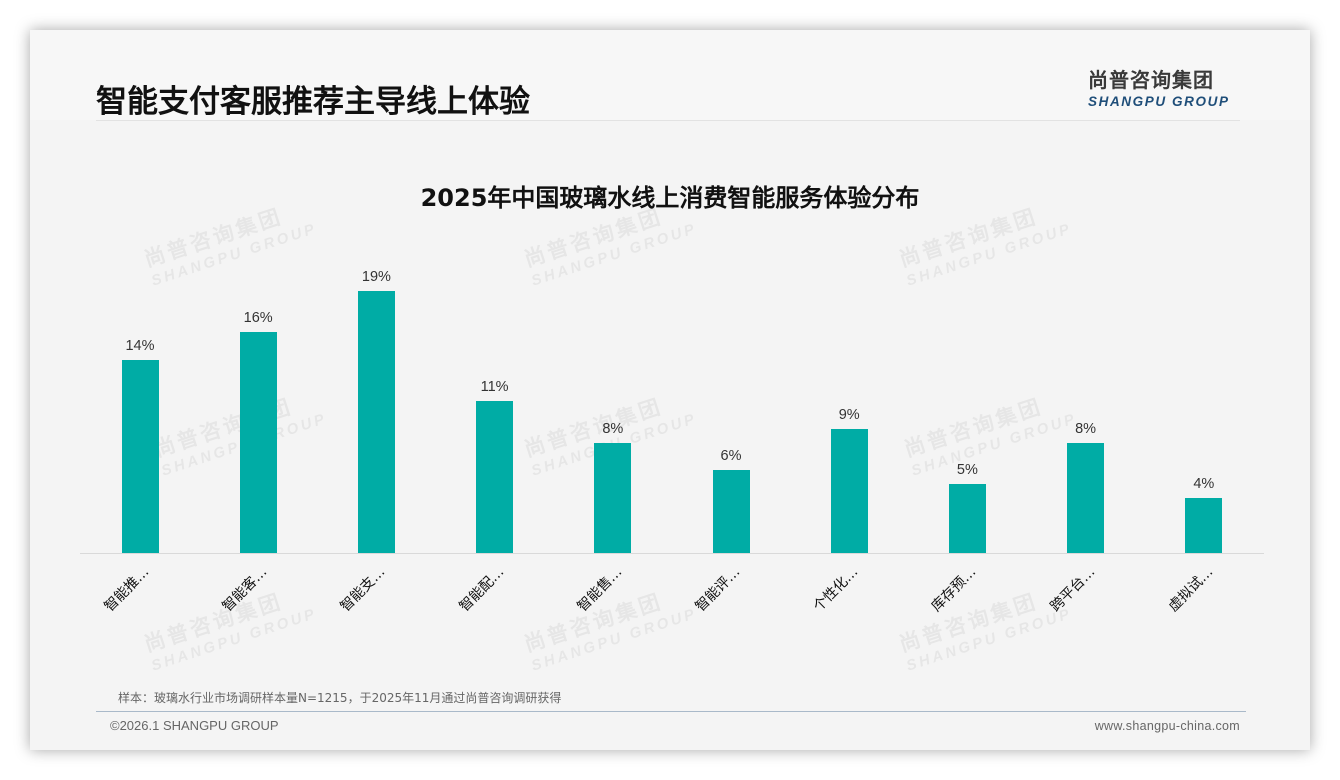 The width and height of the screenshot is (1340, 780). I want to click on x-axis-line, so click(672, 553).